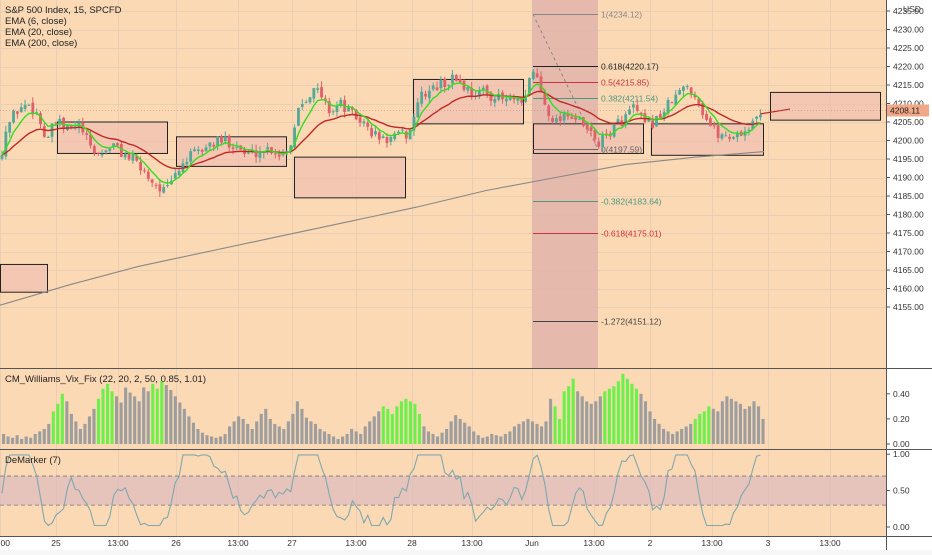  I want to click on demarker-indicator-title: DeMarker (7), so click(33, 460).